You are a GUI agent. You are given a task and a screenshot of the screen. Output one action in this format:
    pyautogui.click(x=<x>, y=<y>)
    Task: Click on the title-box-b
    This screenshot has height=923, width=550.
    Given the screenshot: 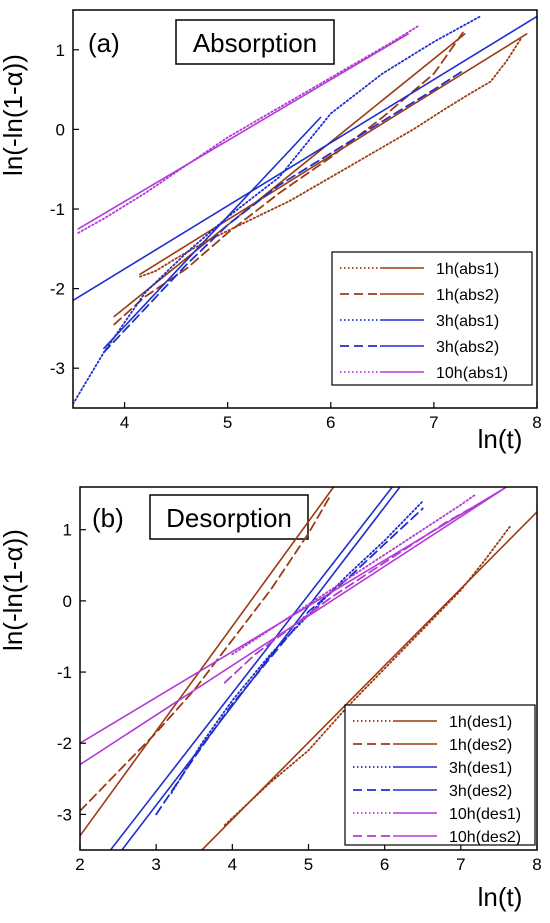 What is the action you would take?
    pyautogui.click(x=229, y=517)
    